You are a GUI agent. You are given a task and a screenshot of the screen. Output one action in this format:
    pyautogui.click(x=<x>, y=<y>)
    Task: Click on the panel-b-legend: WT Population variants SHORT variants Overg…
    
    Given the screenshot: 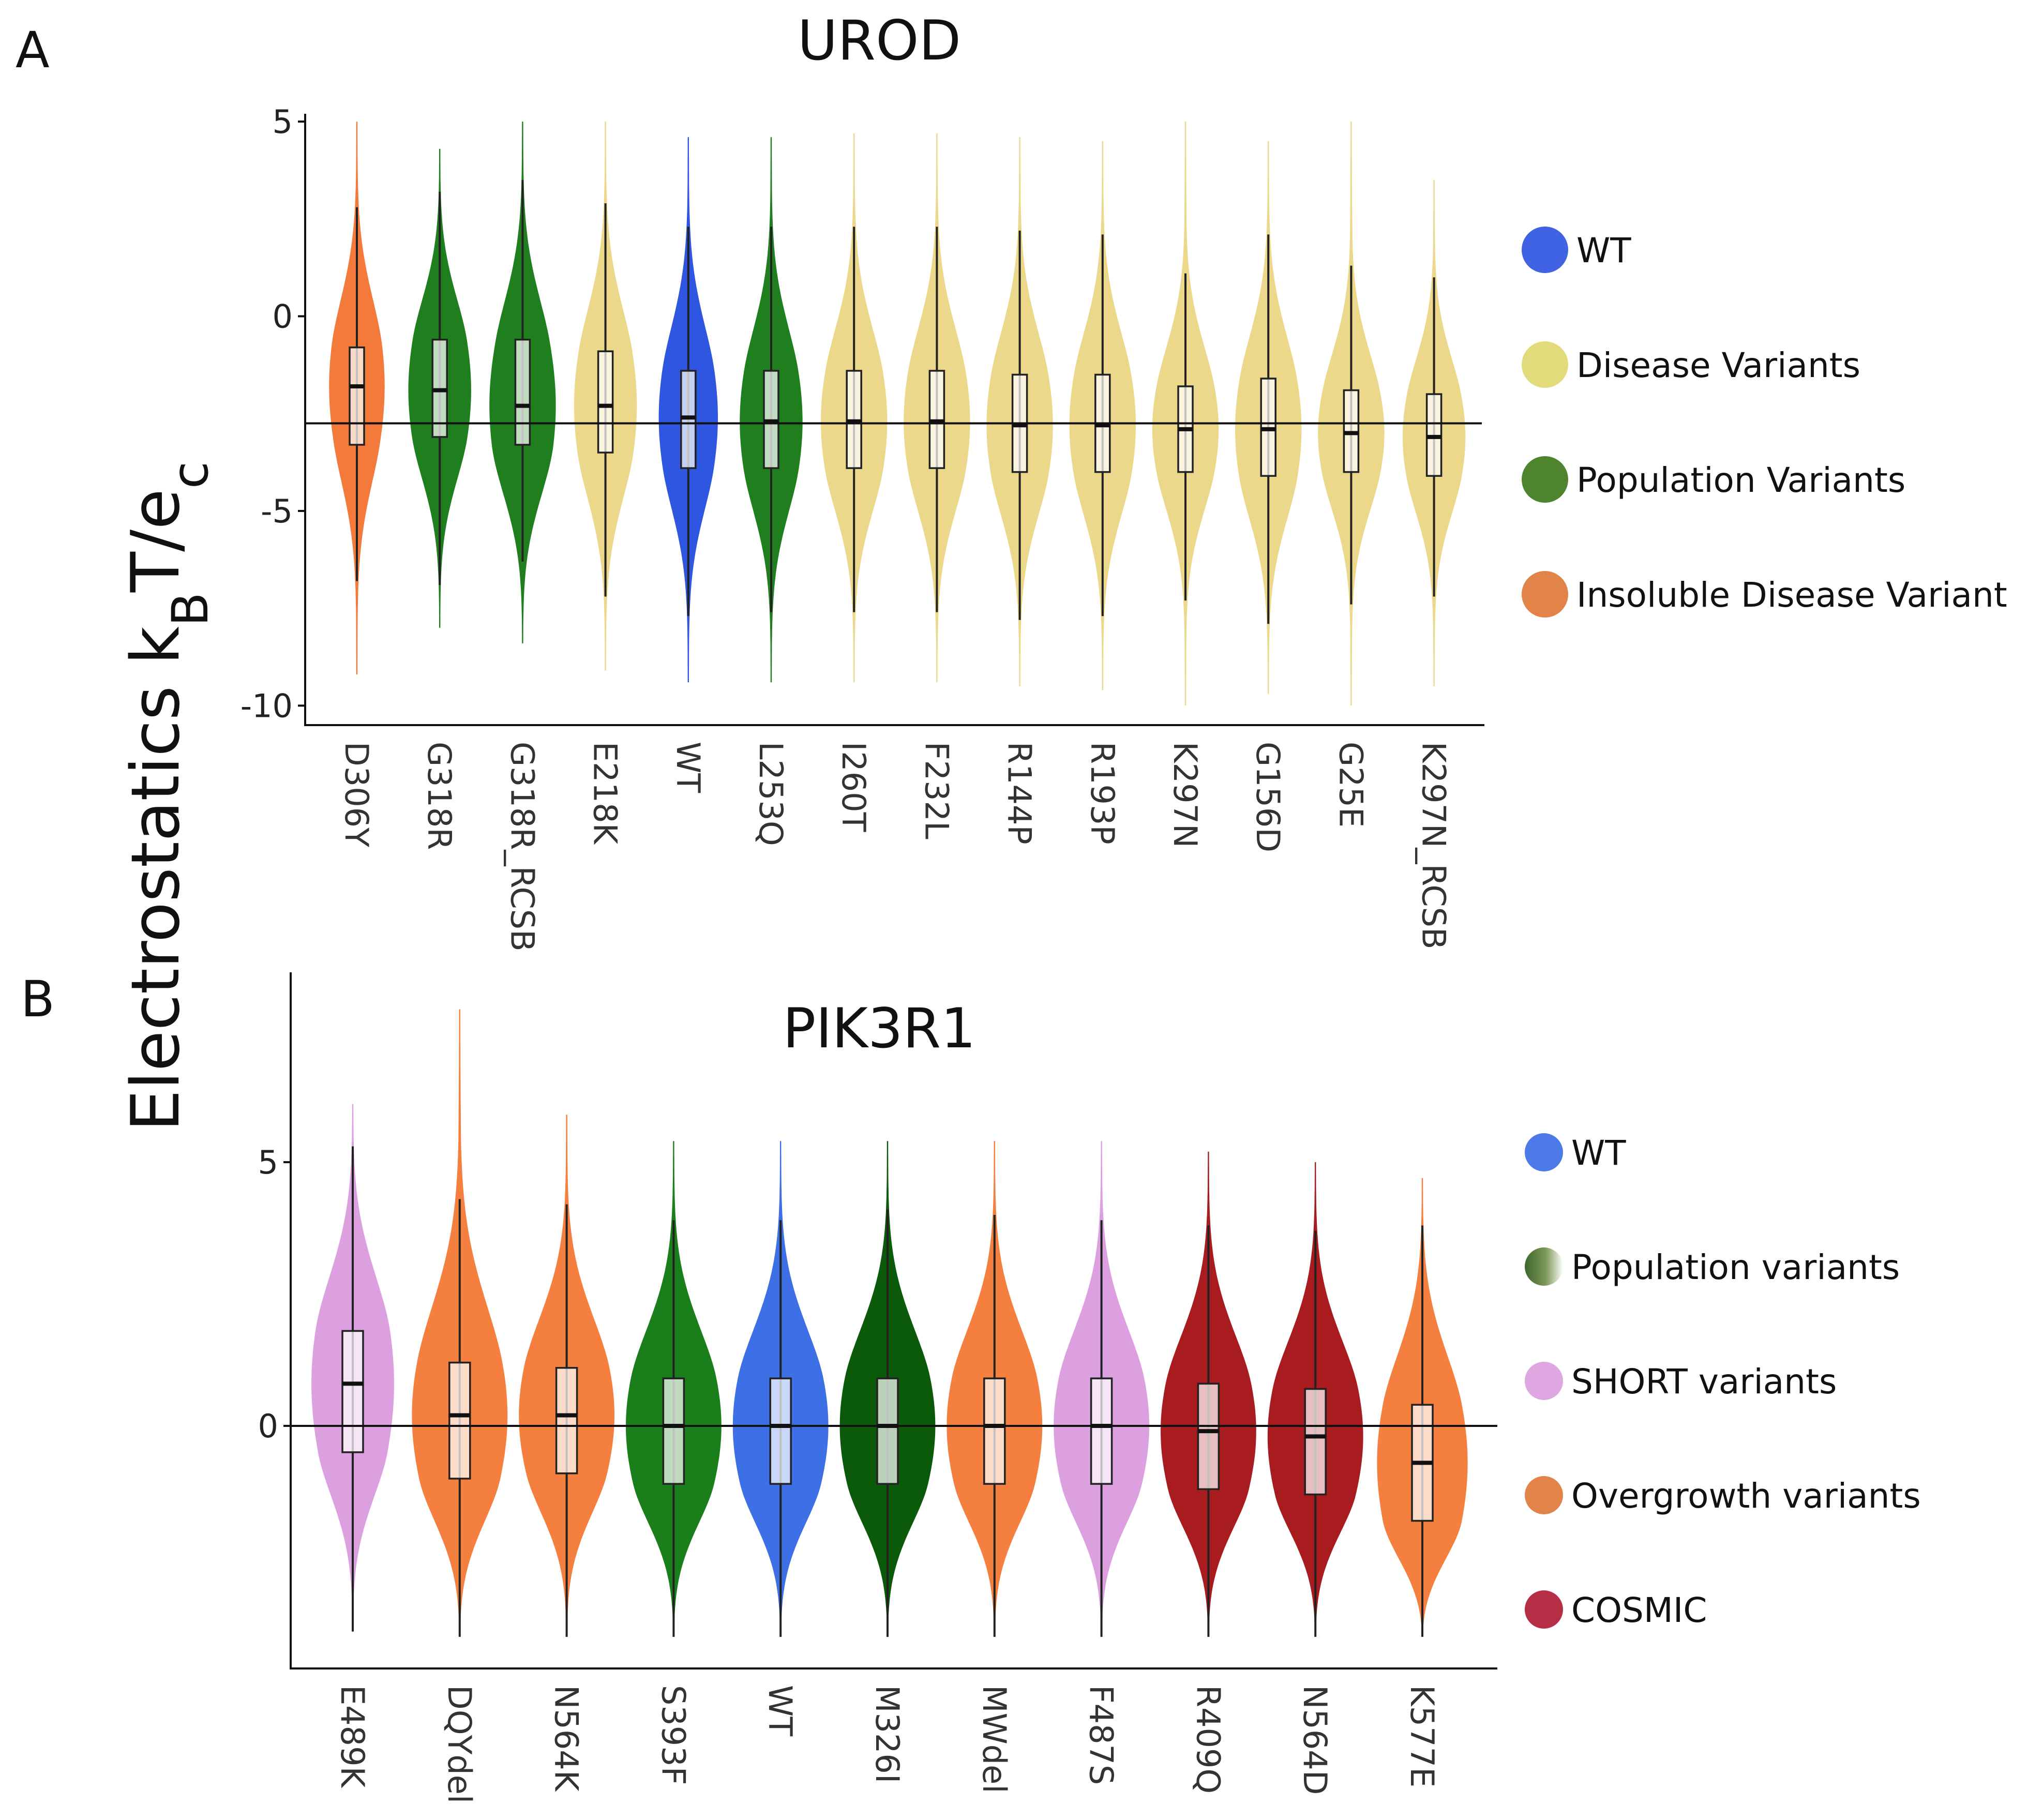 What is the action you would take?
    pyautogui.click(x=1723, y=1381)
    